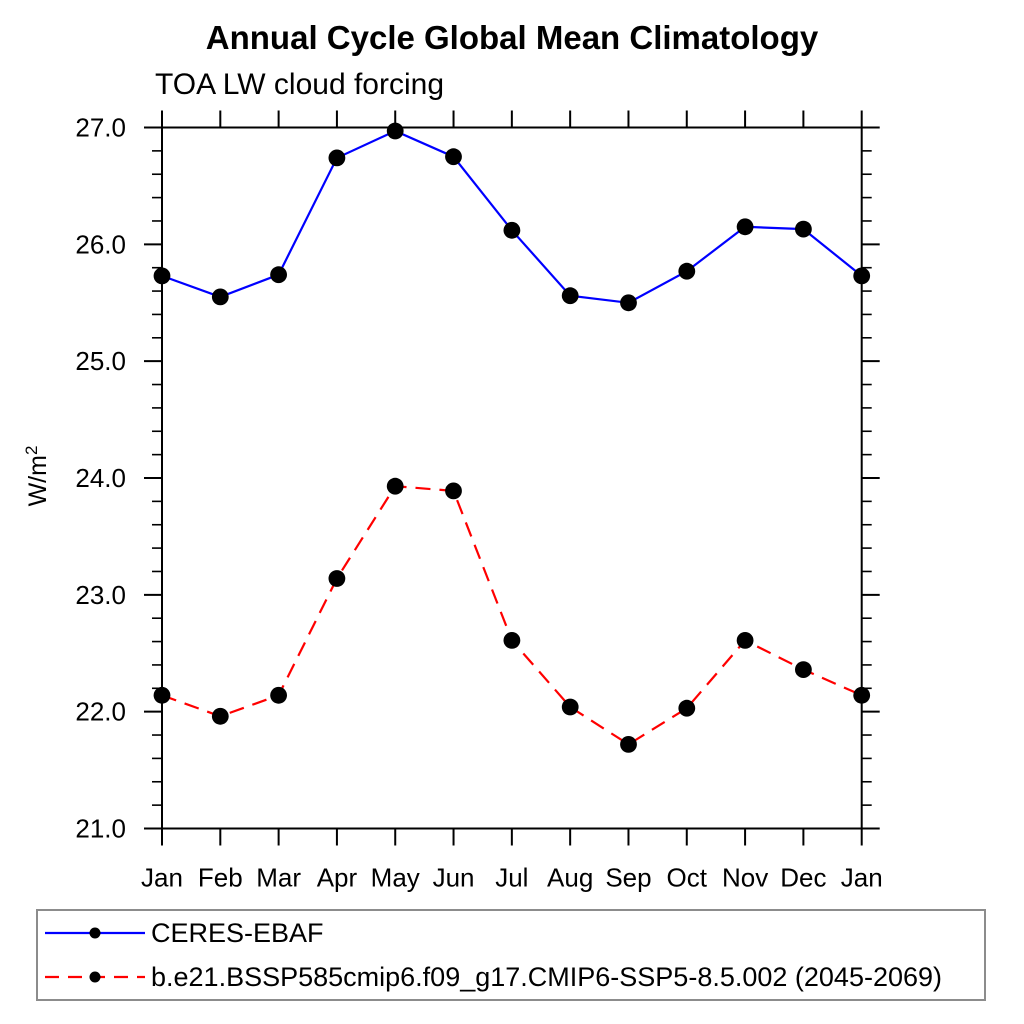 The image size is (1024, 1024). What do you see at coordinates (511, 933) in the screenshot?
I see `legend-entry-observation: CERES-EBAF` at bounding box center [511, 933].